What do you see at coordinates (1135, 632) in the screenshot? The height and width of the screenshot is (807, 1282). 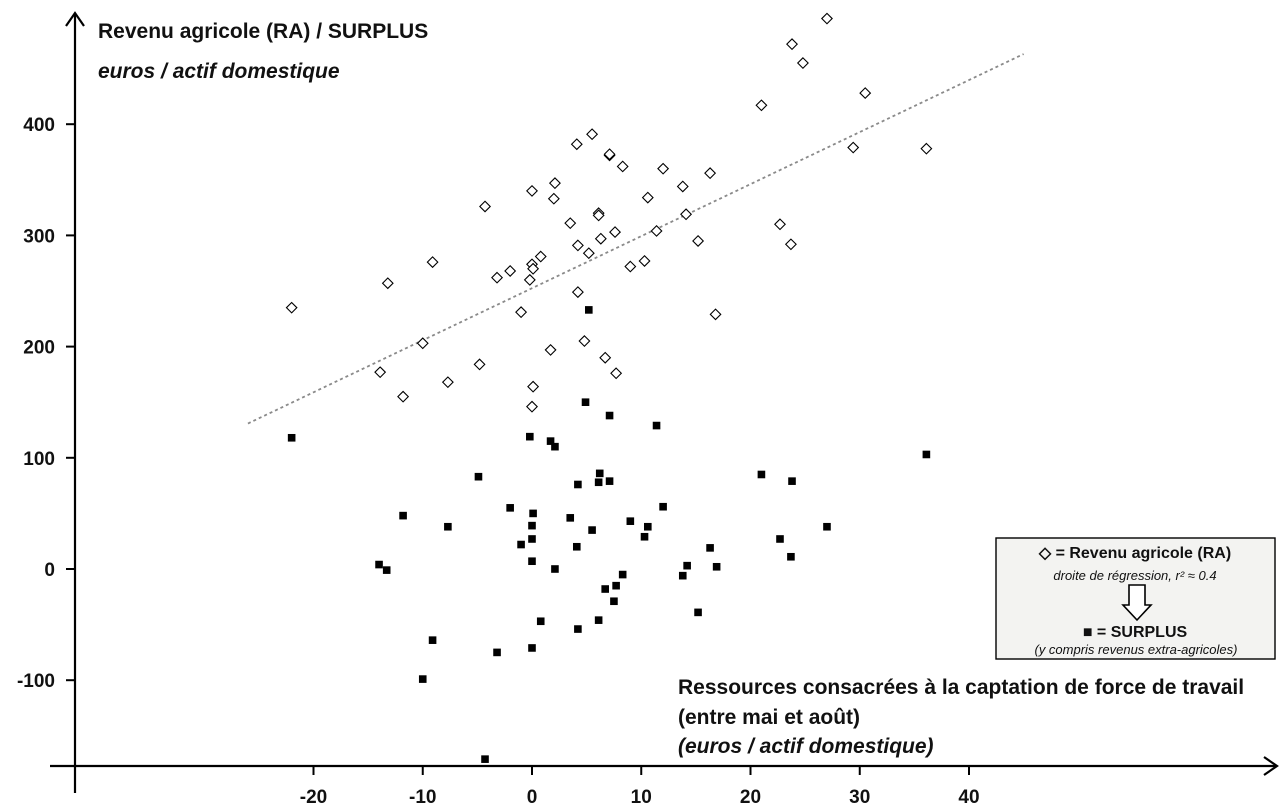 I see `legend-surplus-label: ■ = SURPLUS` at bounding box center [1135, 632].